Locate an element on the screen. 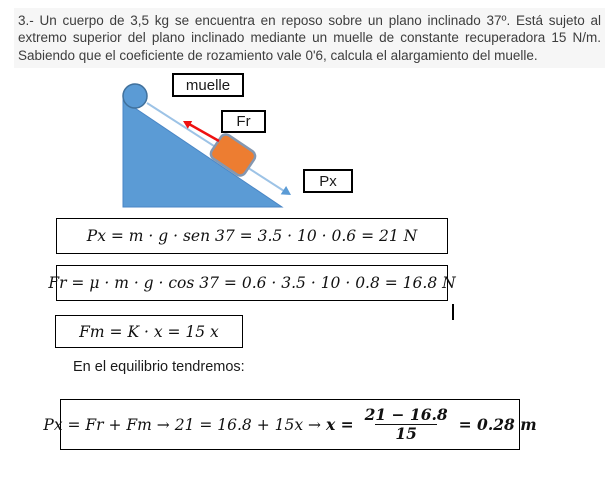 Image resolution: width=611 pixels, height=479 pixels. friction-arrowhead-icon is located at coordinates (188, 125).